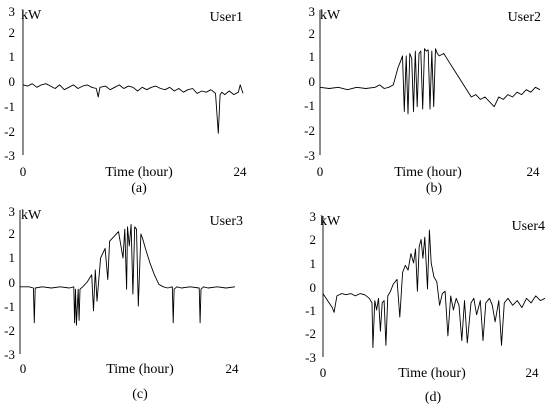  Describe the element at coordinates (139, 172) in the screenshot. I see `panel-a-x-axis-label: Time (hour)` at that location.